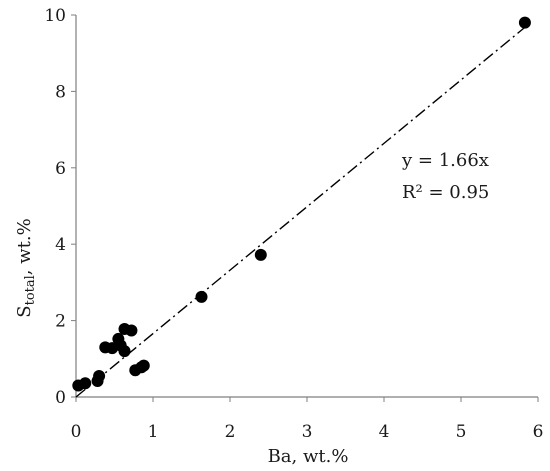 Image resolution: width=550 pixels, height=471 pixels. I want to click on x-tick-label: 5, so click(461, 432).